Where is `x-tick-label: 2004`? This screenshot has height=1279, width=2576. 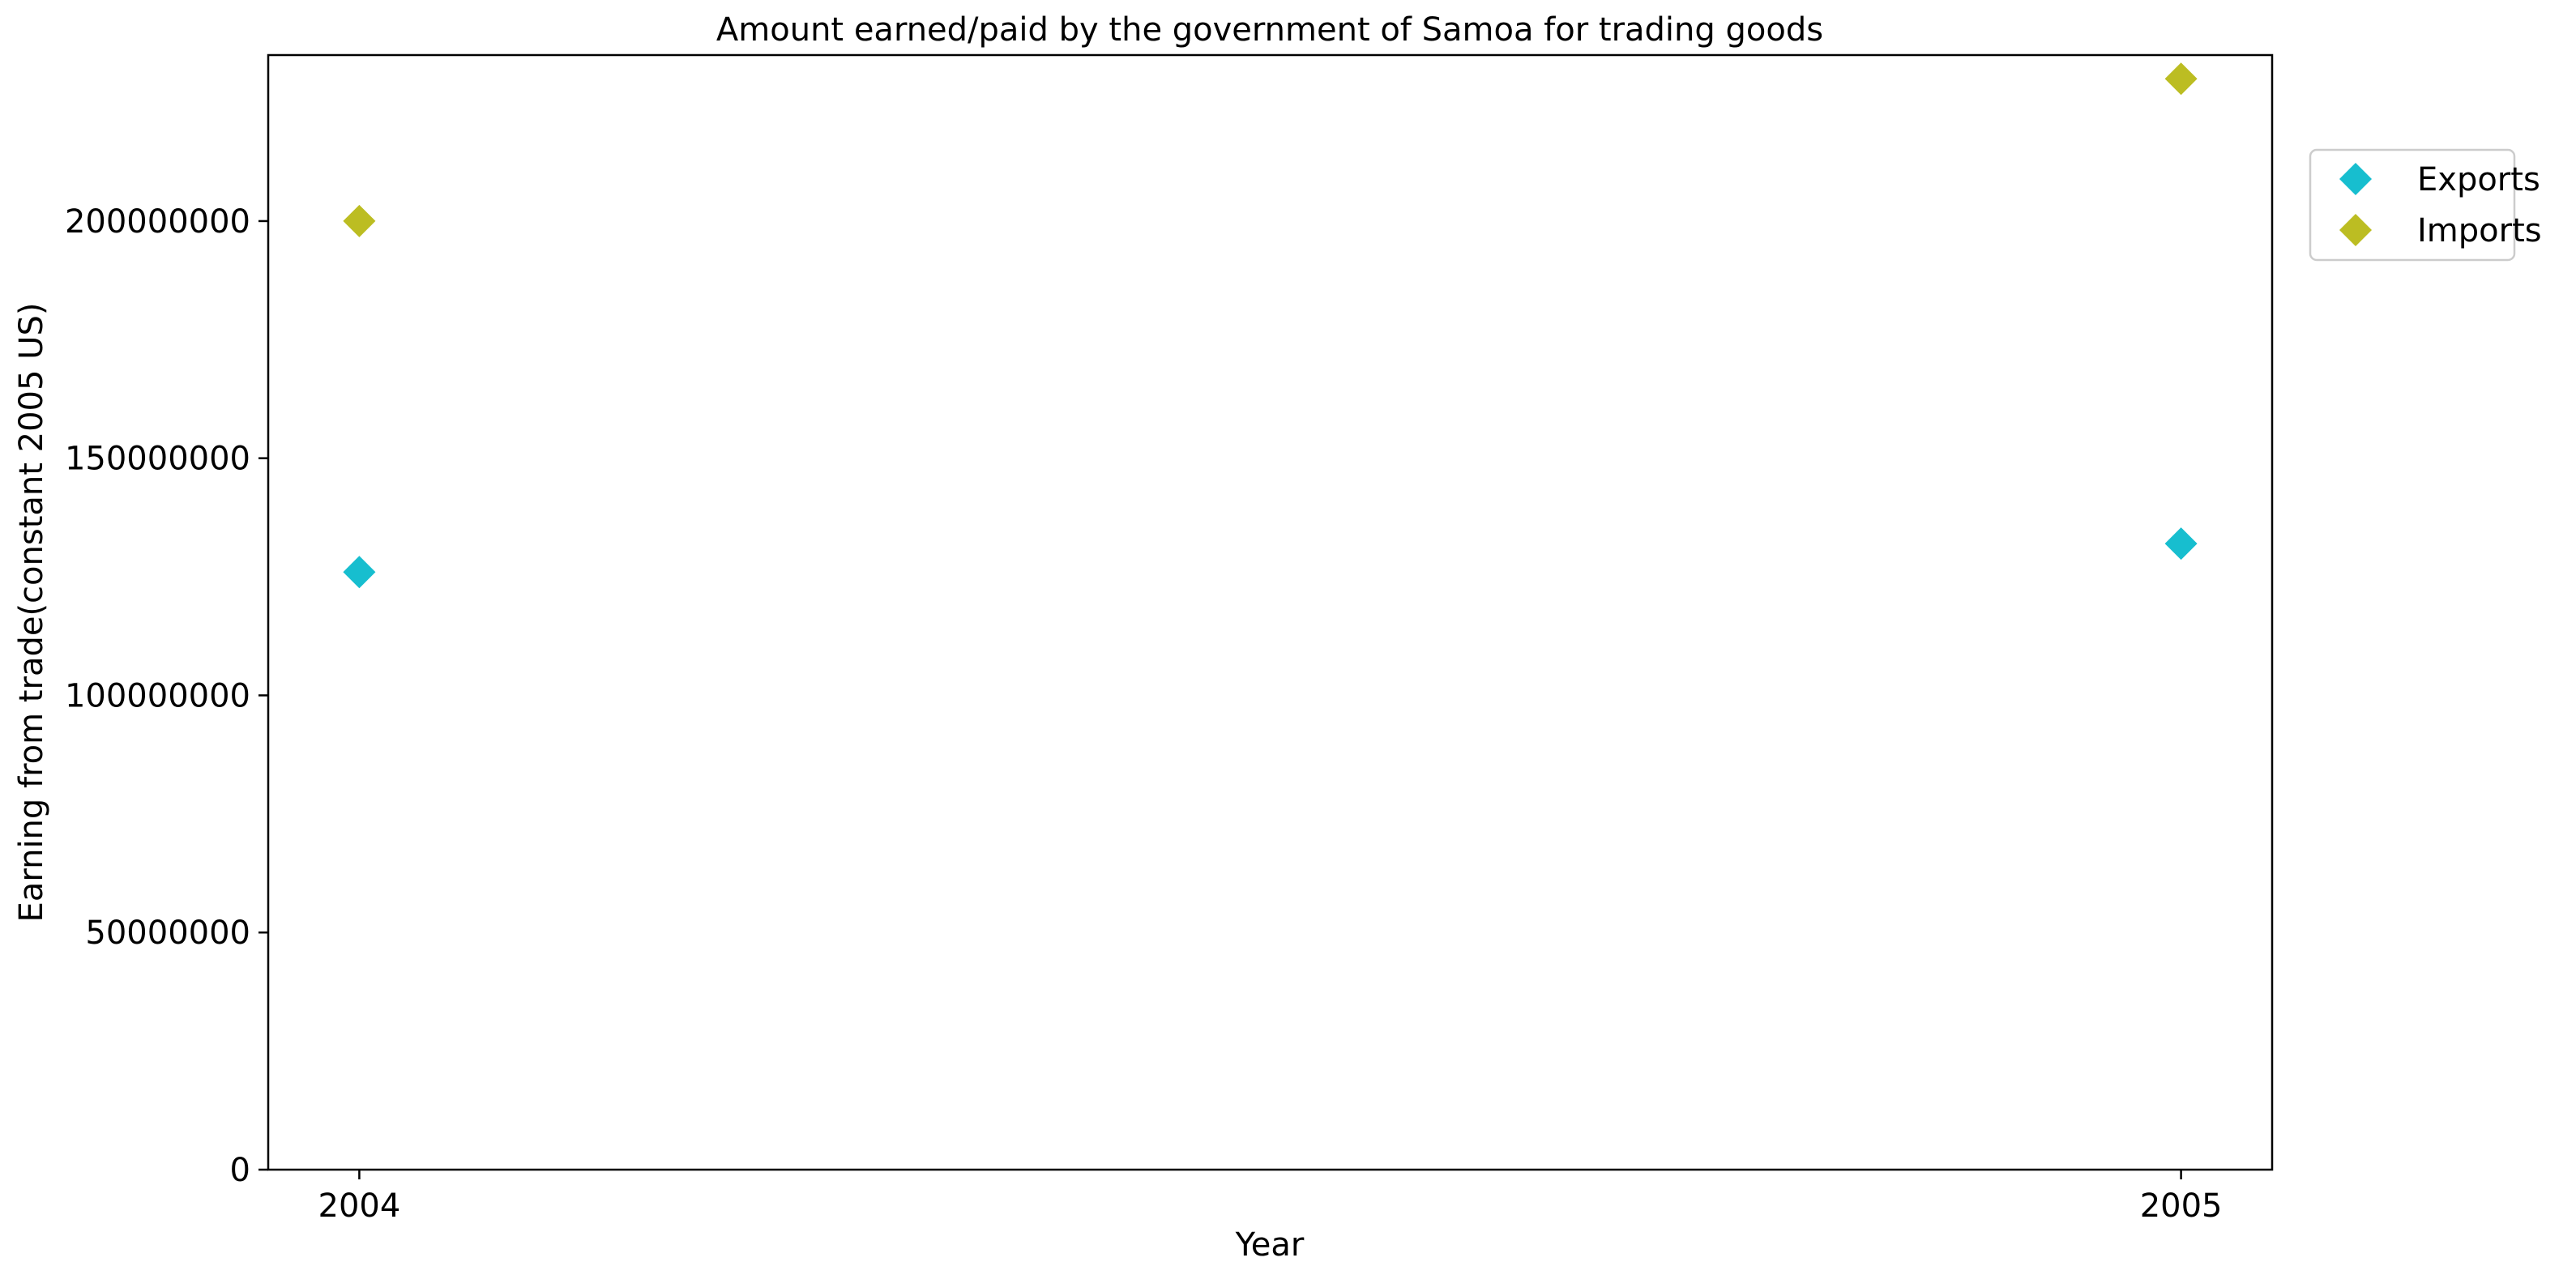 x-tick-label: 2004 is located at coordinates (359, 1206).